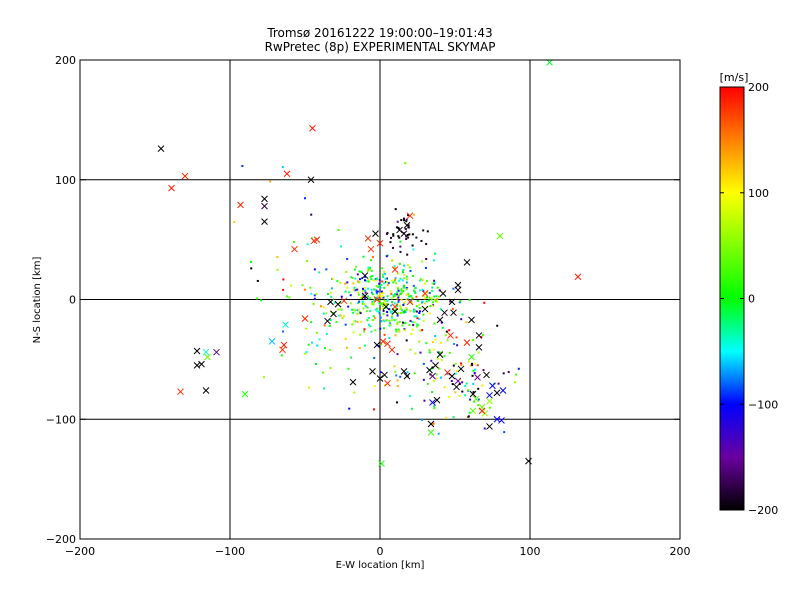 The image size is (800, 600). Describe the element at coordinates (734, 77) in the screenshot. I see `colorbar-label: [m/s]` at that location.